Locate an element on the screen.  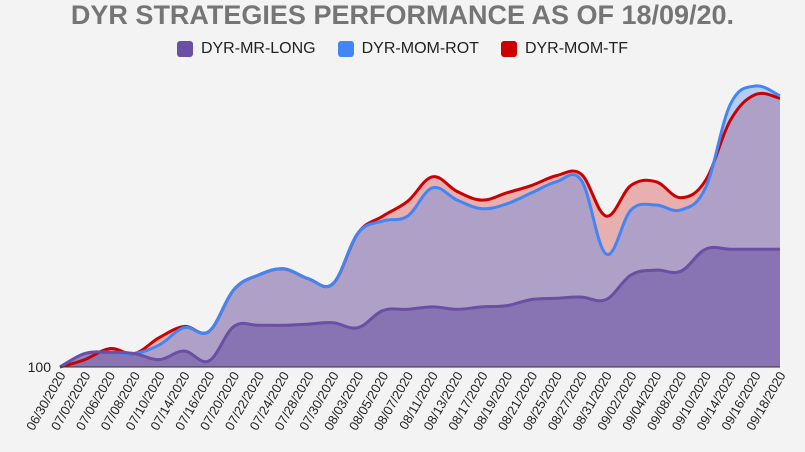
legend-item-mom-rot: DYR-MOM-ROT is located at coordinates (408, 49).